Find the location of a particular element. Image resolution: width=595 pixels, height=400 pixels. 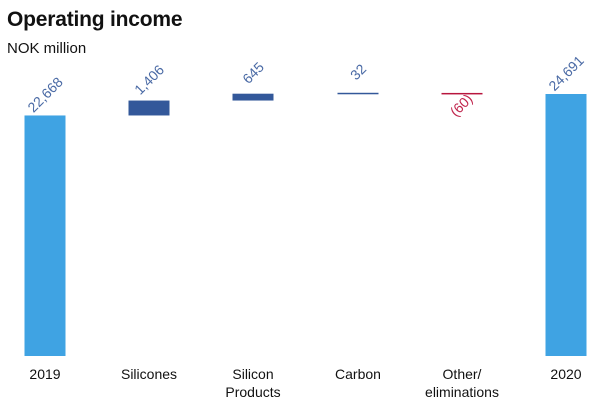

bar-silicon-products is located at coordinates (253, 97).